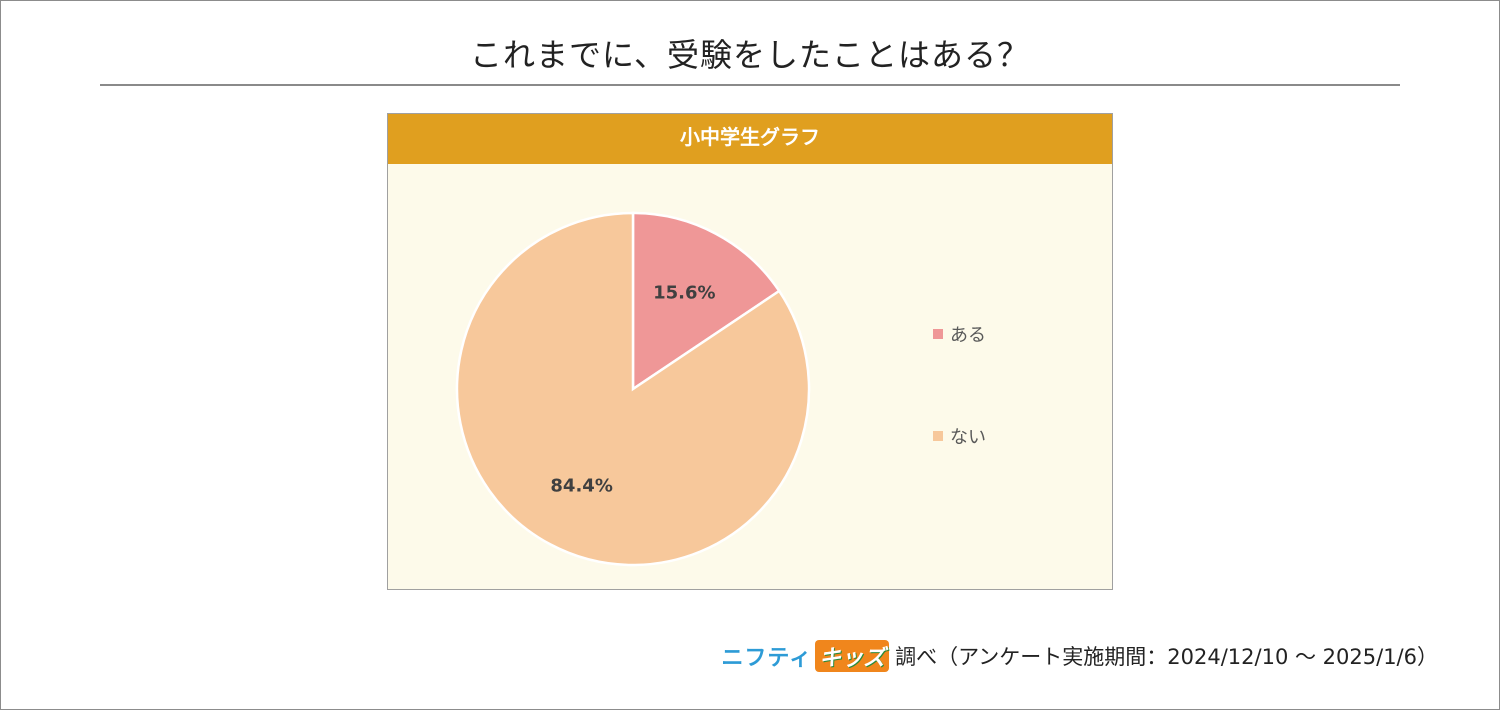 The image size is (1500, 710). I want to click on pie-data-label-1: 84.4%, so click(581, 485).